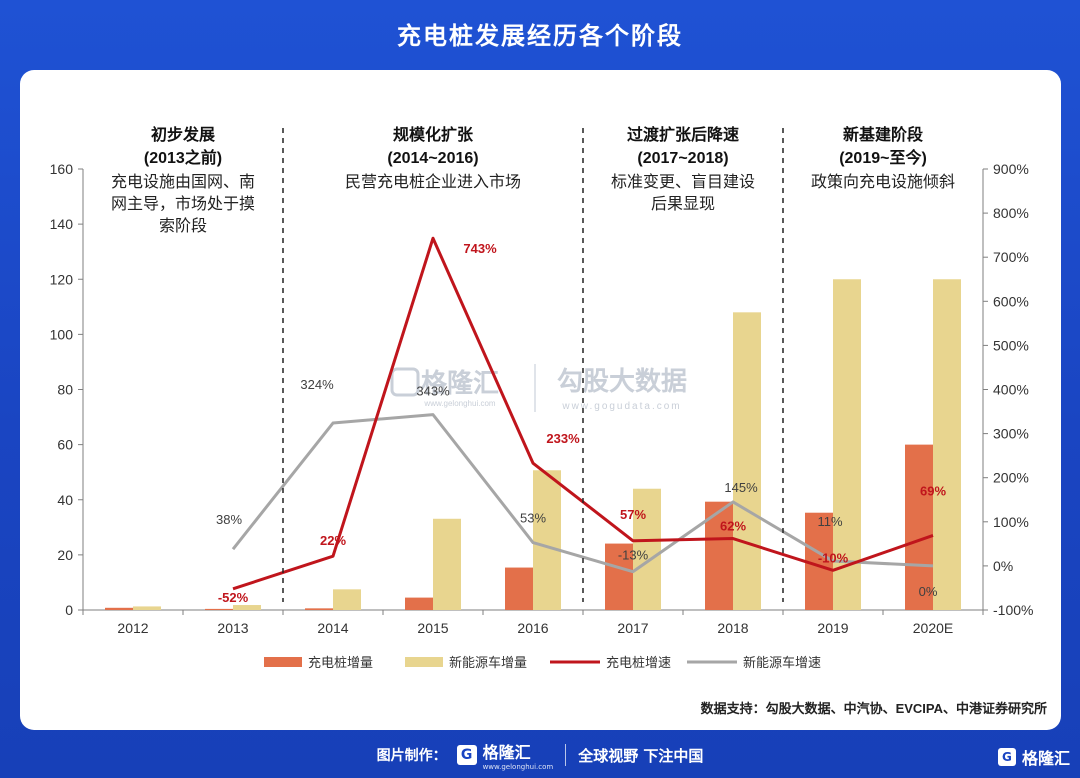 This screenshot has width=1080, height=778. Describe the element at coordinates (883, 157) in the screenshot. I see `stage-period: (2019~至今)` at that location.